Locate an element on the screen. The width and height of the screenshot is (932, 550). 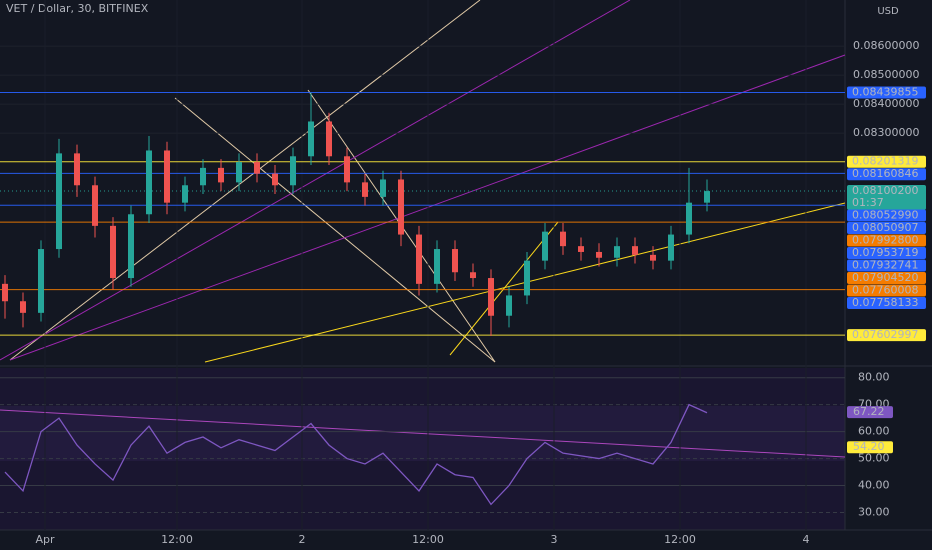
price-tick-label: 0.08400000 is located at coordinates (886, 103).